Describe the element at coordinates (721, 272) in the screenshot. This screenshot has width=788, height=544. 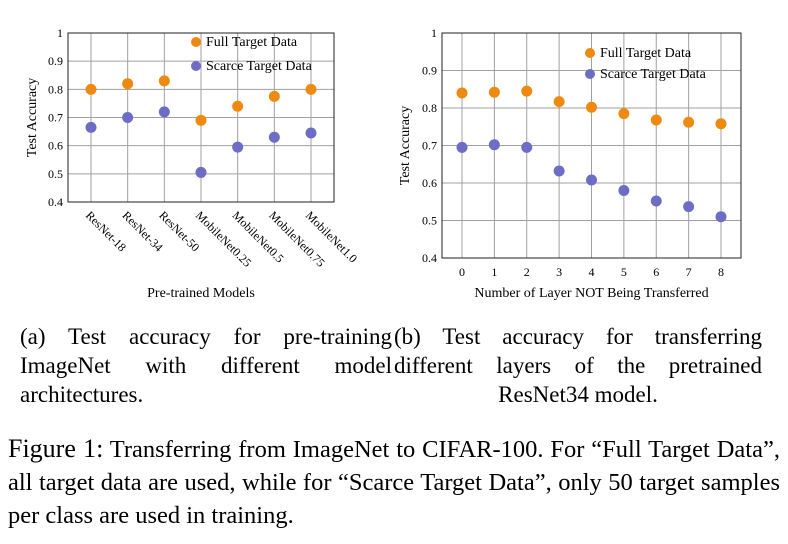
I see `x-tick-label: 8` at that location.